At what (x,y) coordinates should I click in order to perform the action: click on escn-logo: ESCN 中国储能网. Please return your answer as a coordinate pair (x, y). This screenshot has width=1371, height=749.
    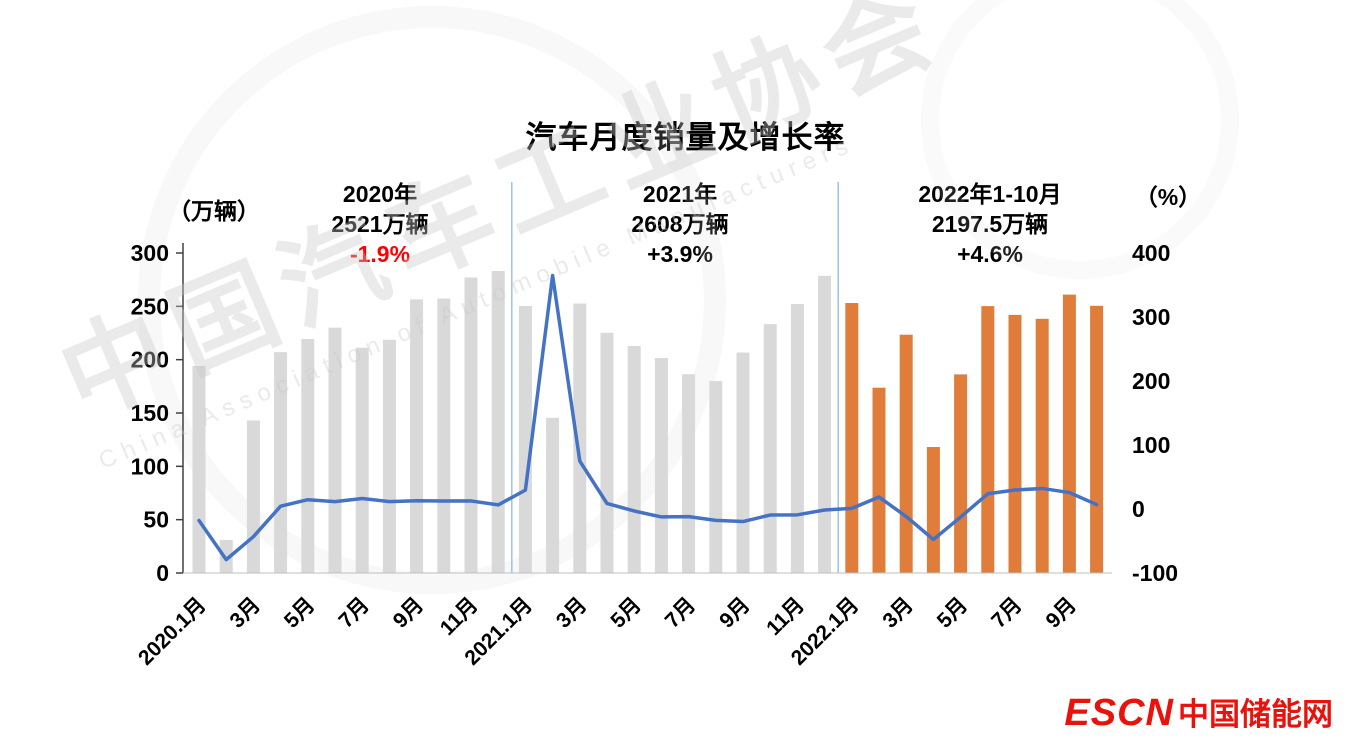
    Looking at the image, I should click on (1198, 712).